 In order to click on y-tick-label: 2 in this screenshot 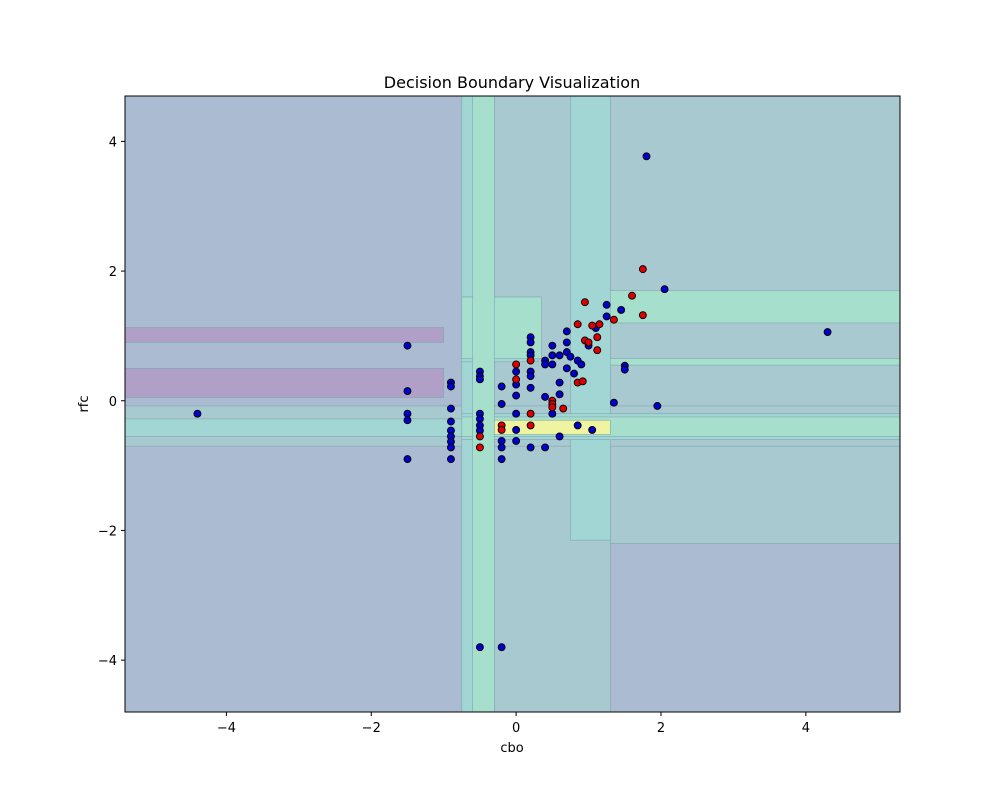, I will do `click(113, 272)`.